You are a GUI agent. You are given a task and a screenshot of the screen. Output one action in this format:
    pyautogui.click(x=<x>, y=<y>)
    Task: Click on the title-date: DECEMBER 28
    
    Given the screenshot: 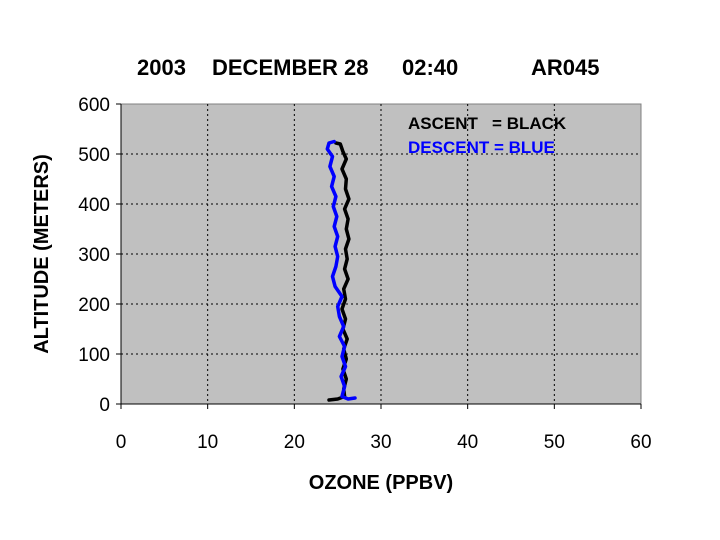 What is the action you would take?
    pyautogui.click(x=290, y=67)
    